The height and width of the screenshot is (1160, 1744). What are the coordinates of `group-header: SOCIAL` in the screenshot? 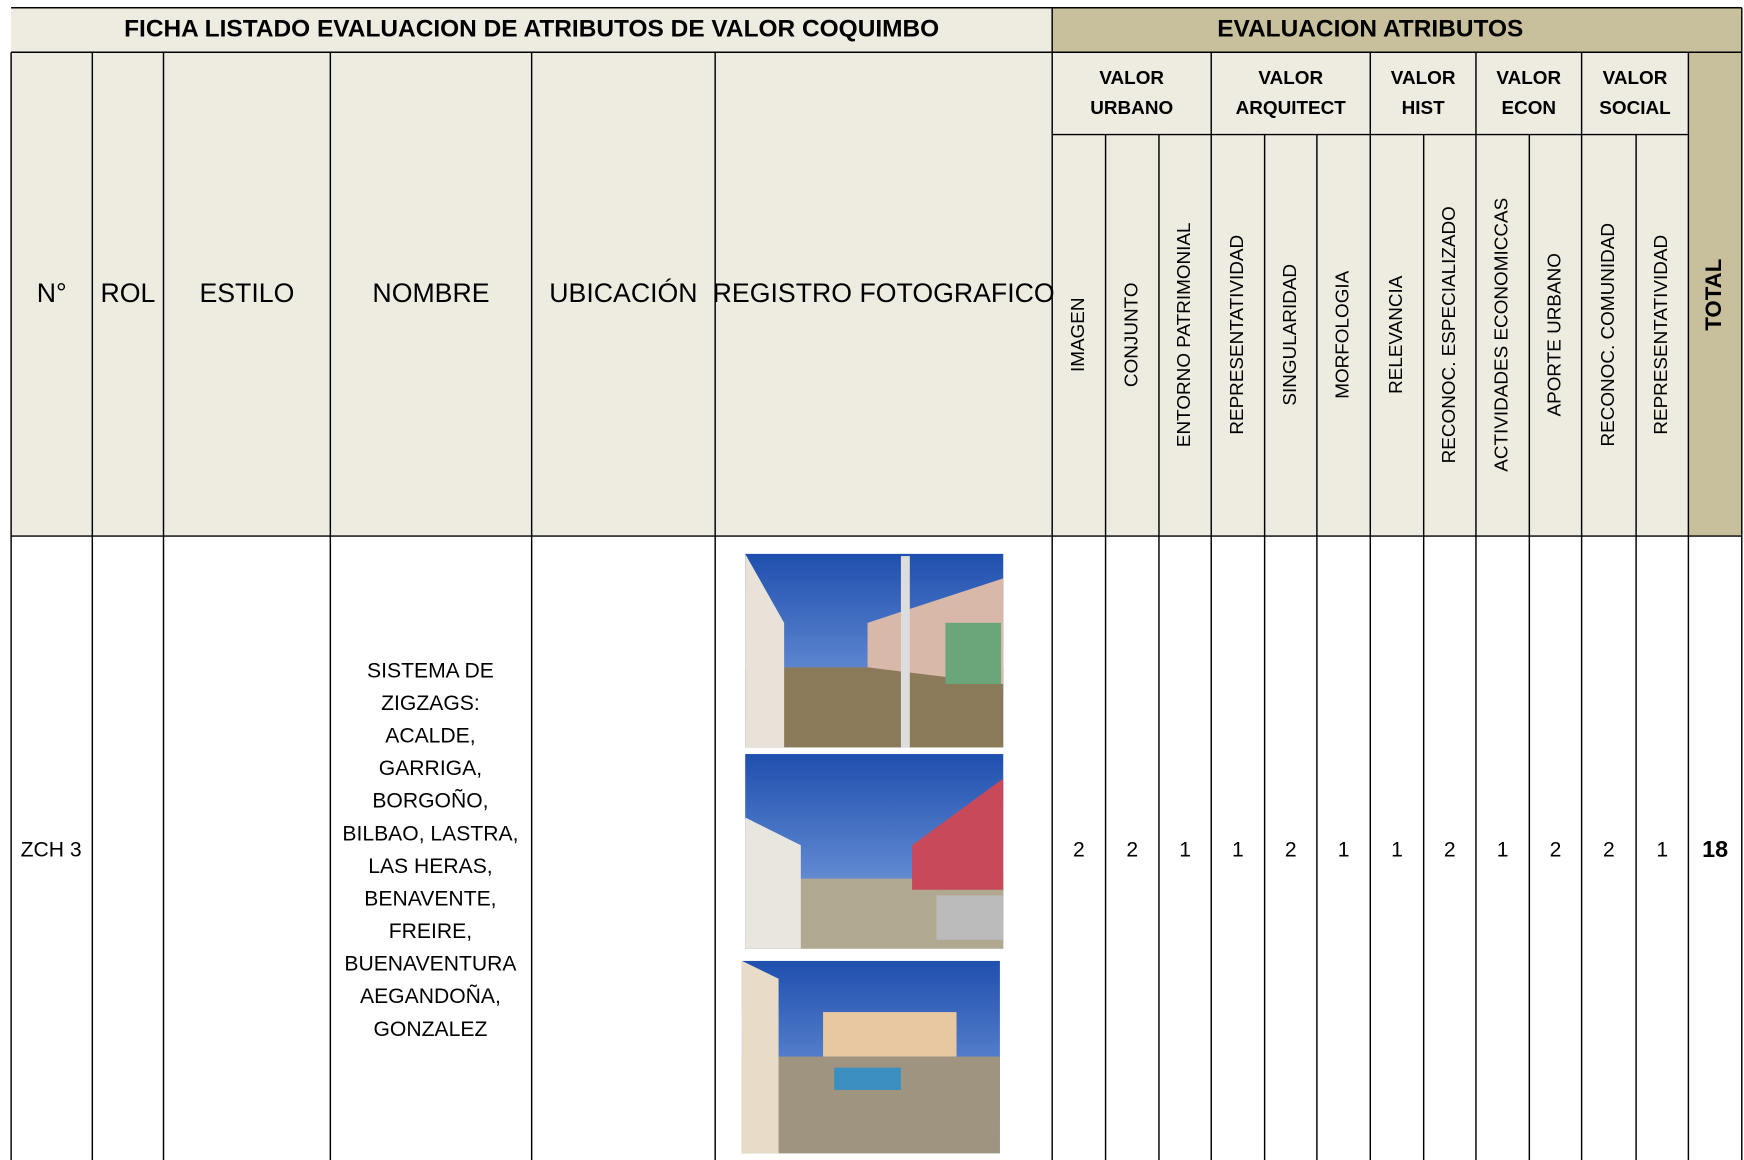 It's located at (1634, 108).